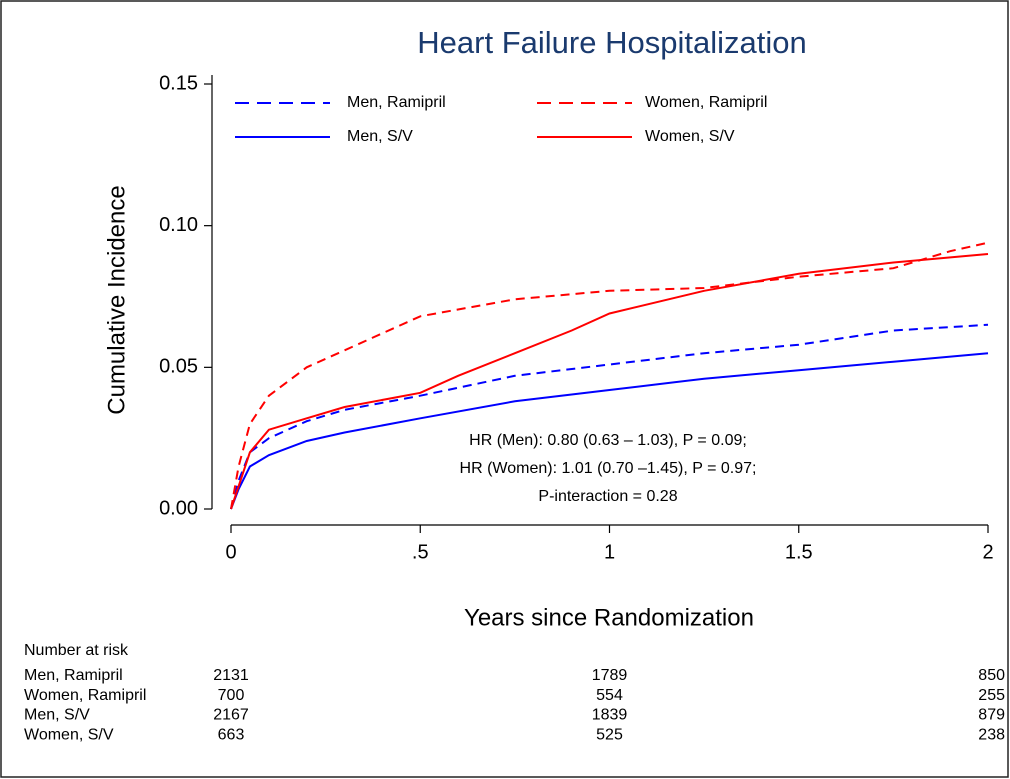  What do you see at coordinates (420, 552) in the screenshot?
I see `x-tick-label: .5` at bounding box center [420, 552].